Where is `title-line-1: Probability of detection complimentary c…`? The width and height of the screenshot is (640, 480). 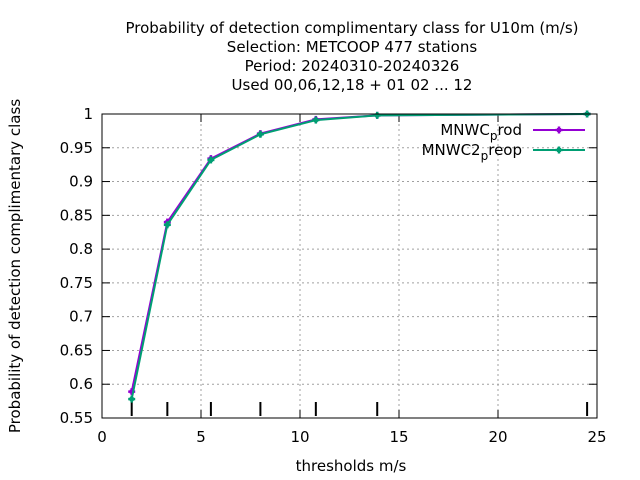 title-line-1: Probability of detection complimentary c… is located at coordinates (351, 28).